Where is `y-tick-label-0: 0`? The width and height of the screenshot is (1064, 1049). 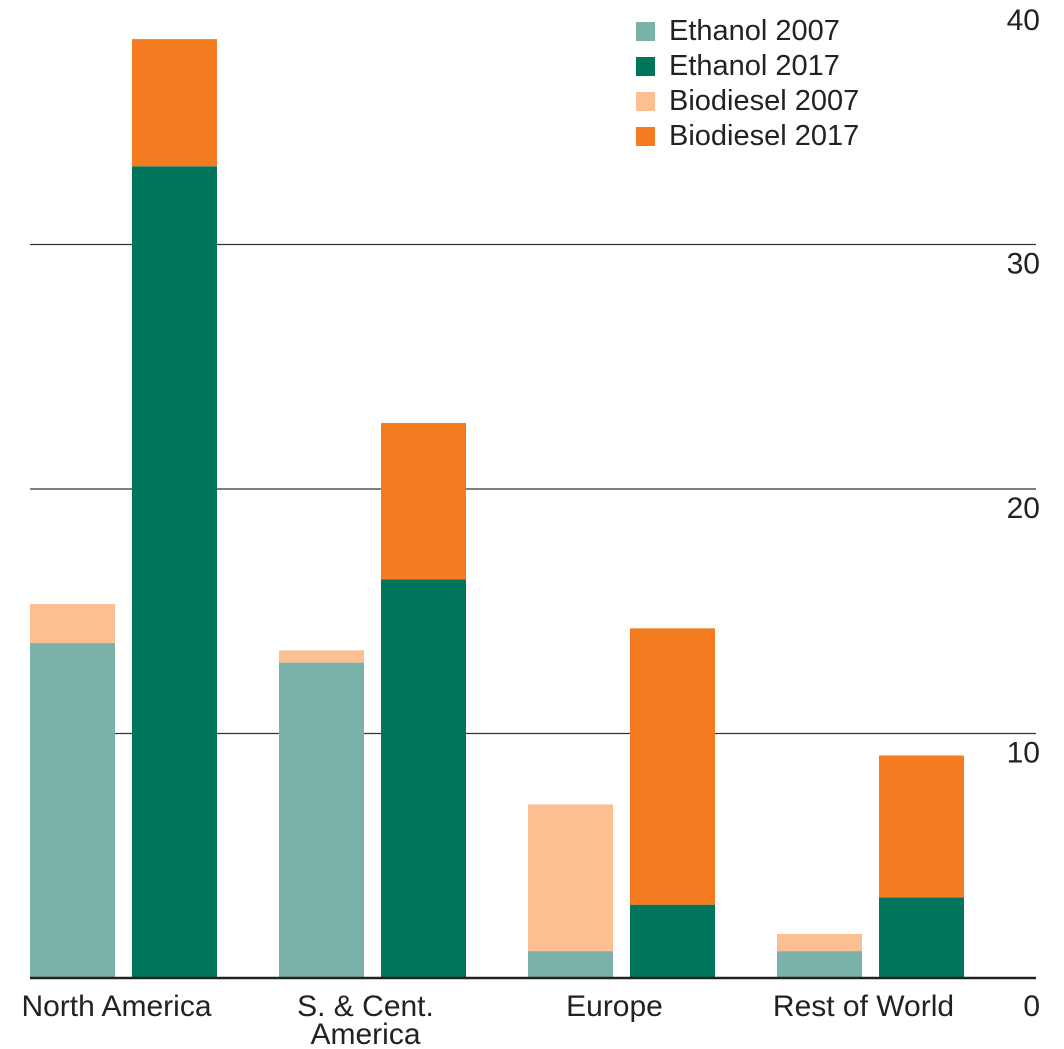
y-tick-label-0: 0 is located at coordinates (1031, 1006).